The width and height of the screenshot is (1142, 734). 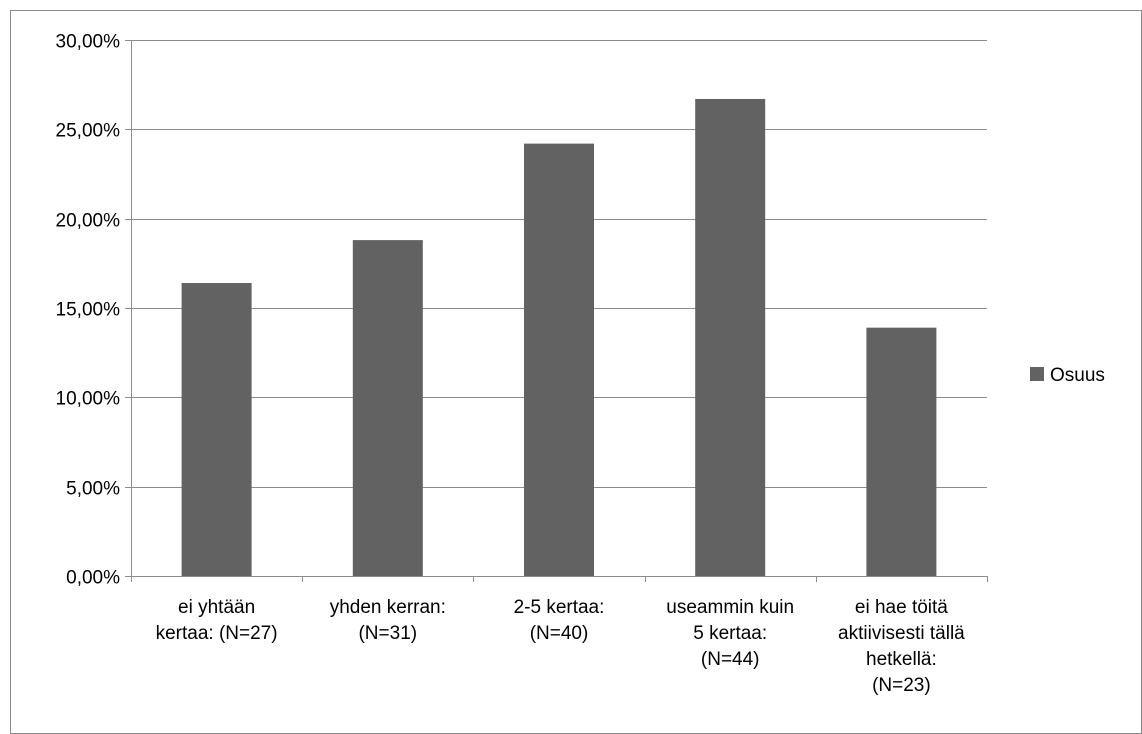 I want to click on x-tick-label-line: 2-5 kertaa:, so click(x=559, y=607).